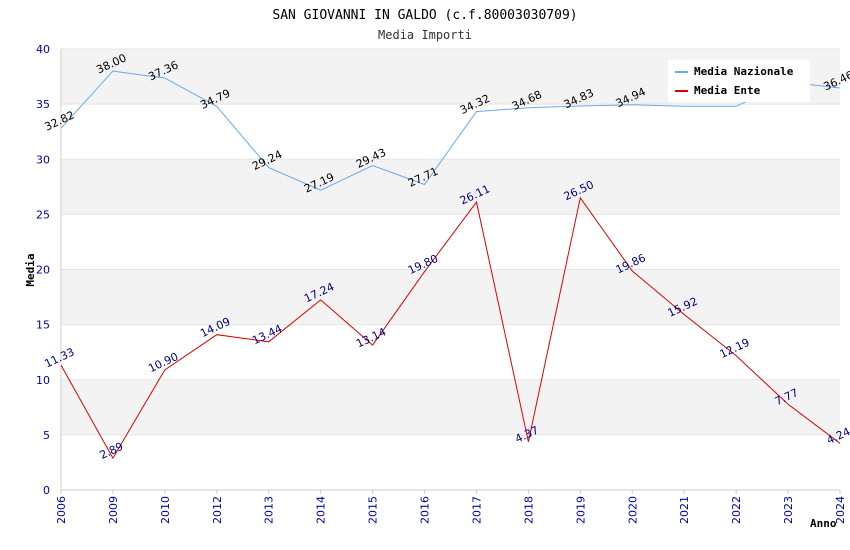 The width and height of the screenshot is (850, 550). I want to click on legend-box, so click(739, 81).